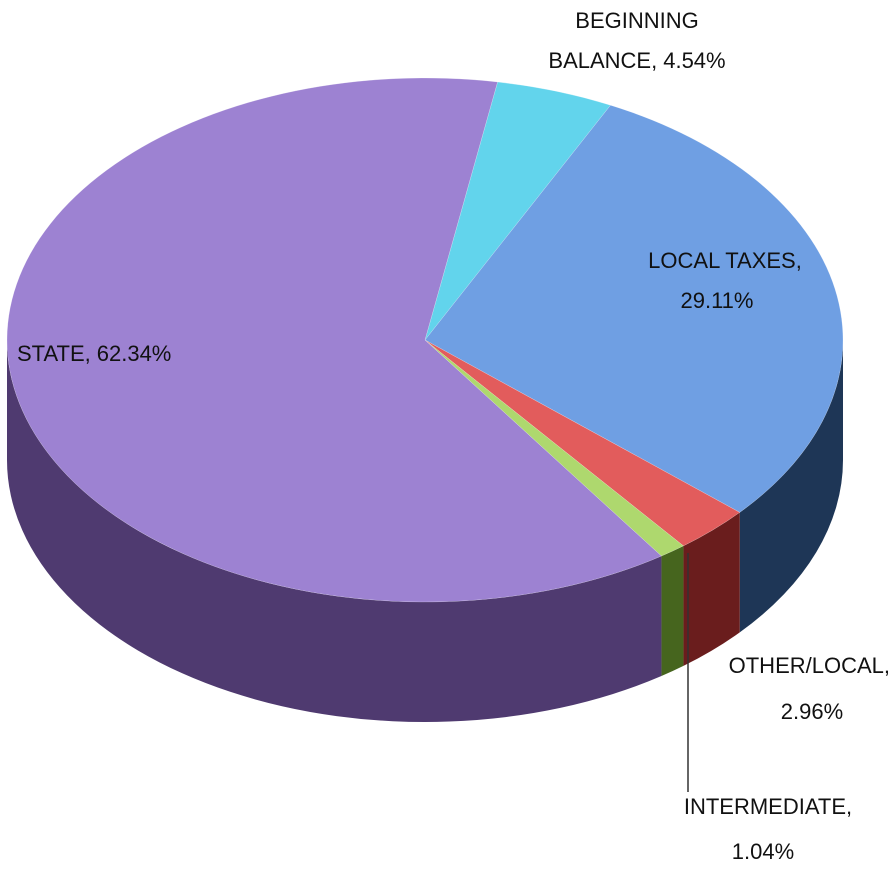 This screenshot has height=872, width=892. I want to click on data-label-category: INTERMEDIATE,, so click(768, 806).